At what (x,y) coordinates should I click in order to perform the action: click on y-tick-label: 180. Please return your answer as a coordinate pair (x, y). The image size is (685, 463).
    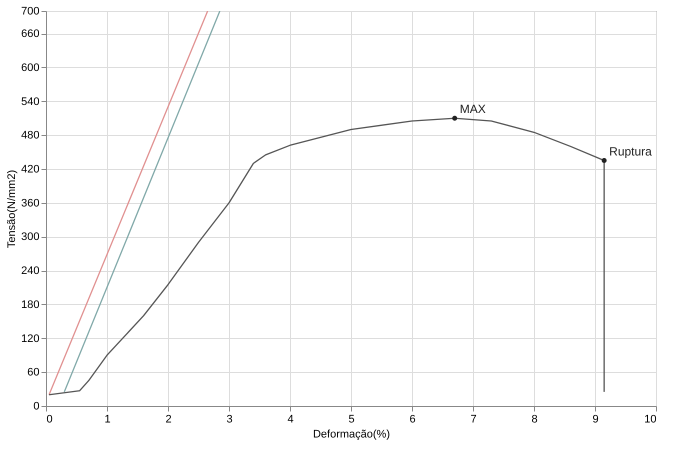
    Looking at the image, I should click on (30, 304).